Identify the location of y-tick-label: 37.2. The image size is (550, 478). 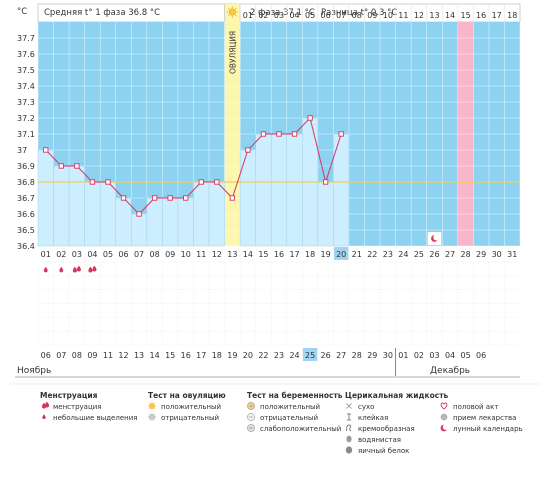
(26, 118).